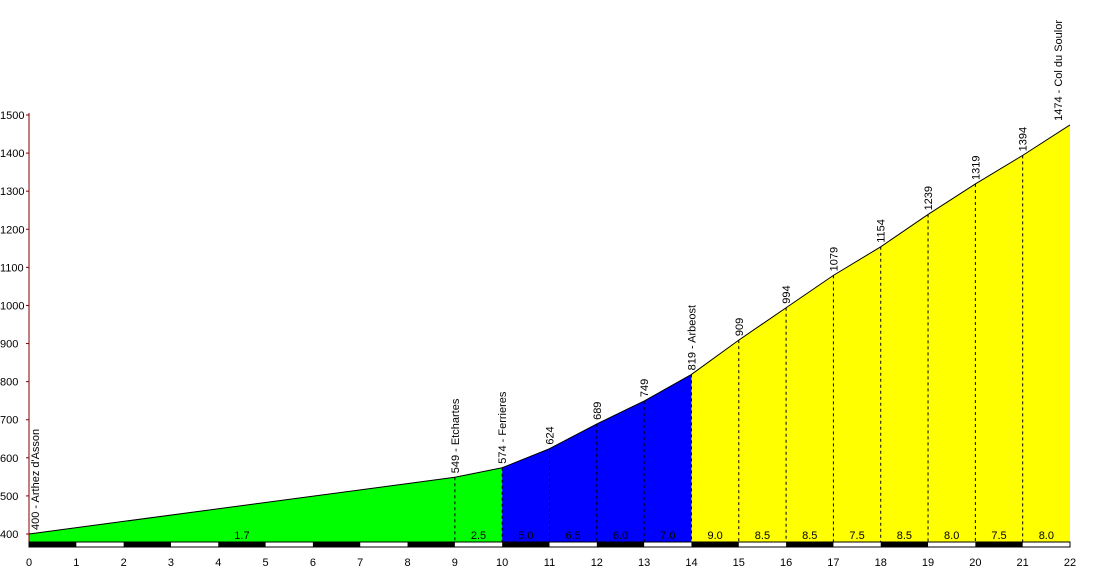 The image size is (1094, 580). What do you see at coordinates (1059, 70) in the screenshot?
I see `point-label-14: 1474 - Col du Soulor` at bounding box center [1059, 70].